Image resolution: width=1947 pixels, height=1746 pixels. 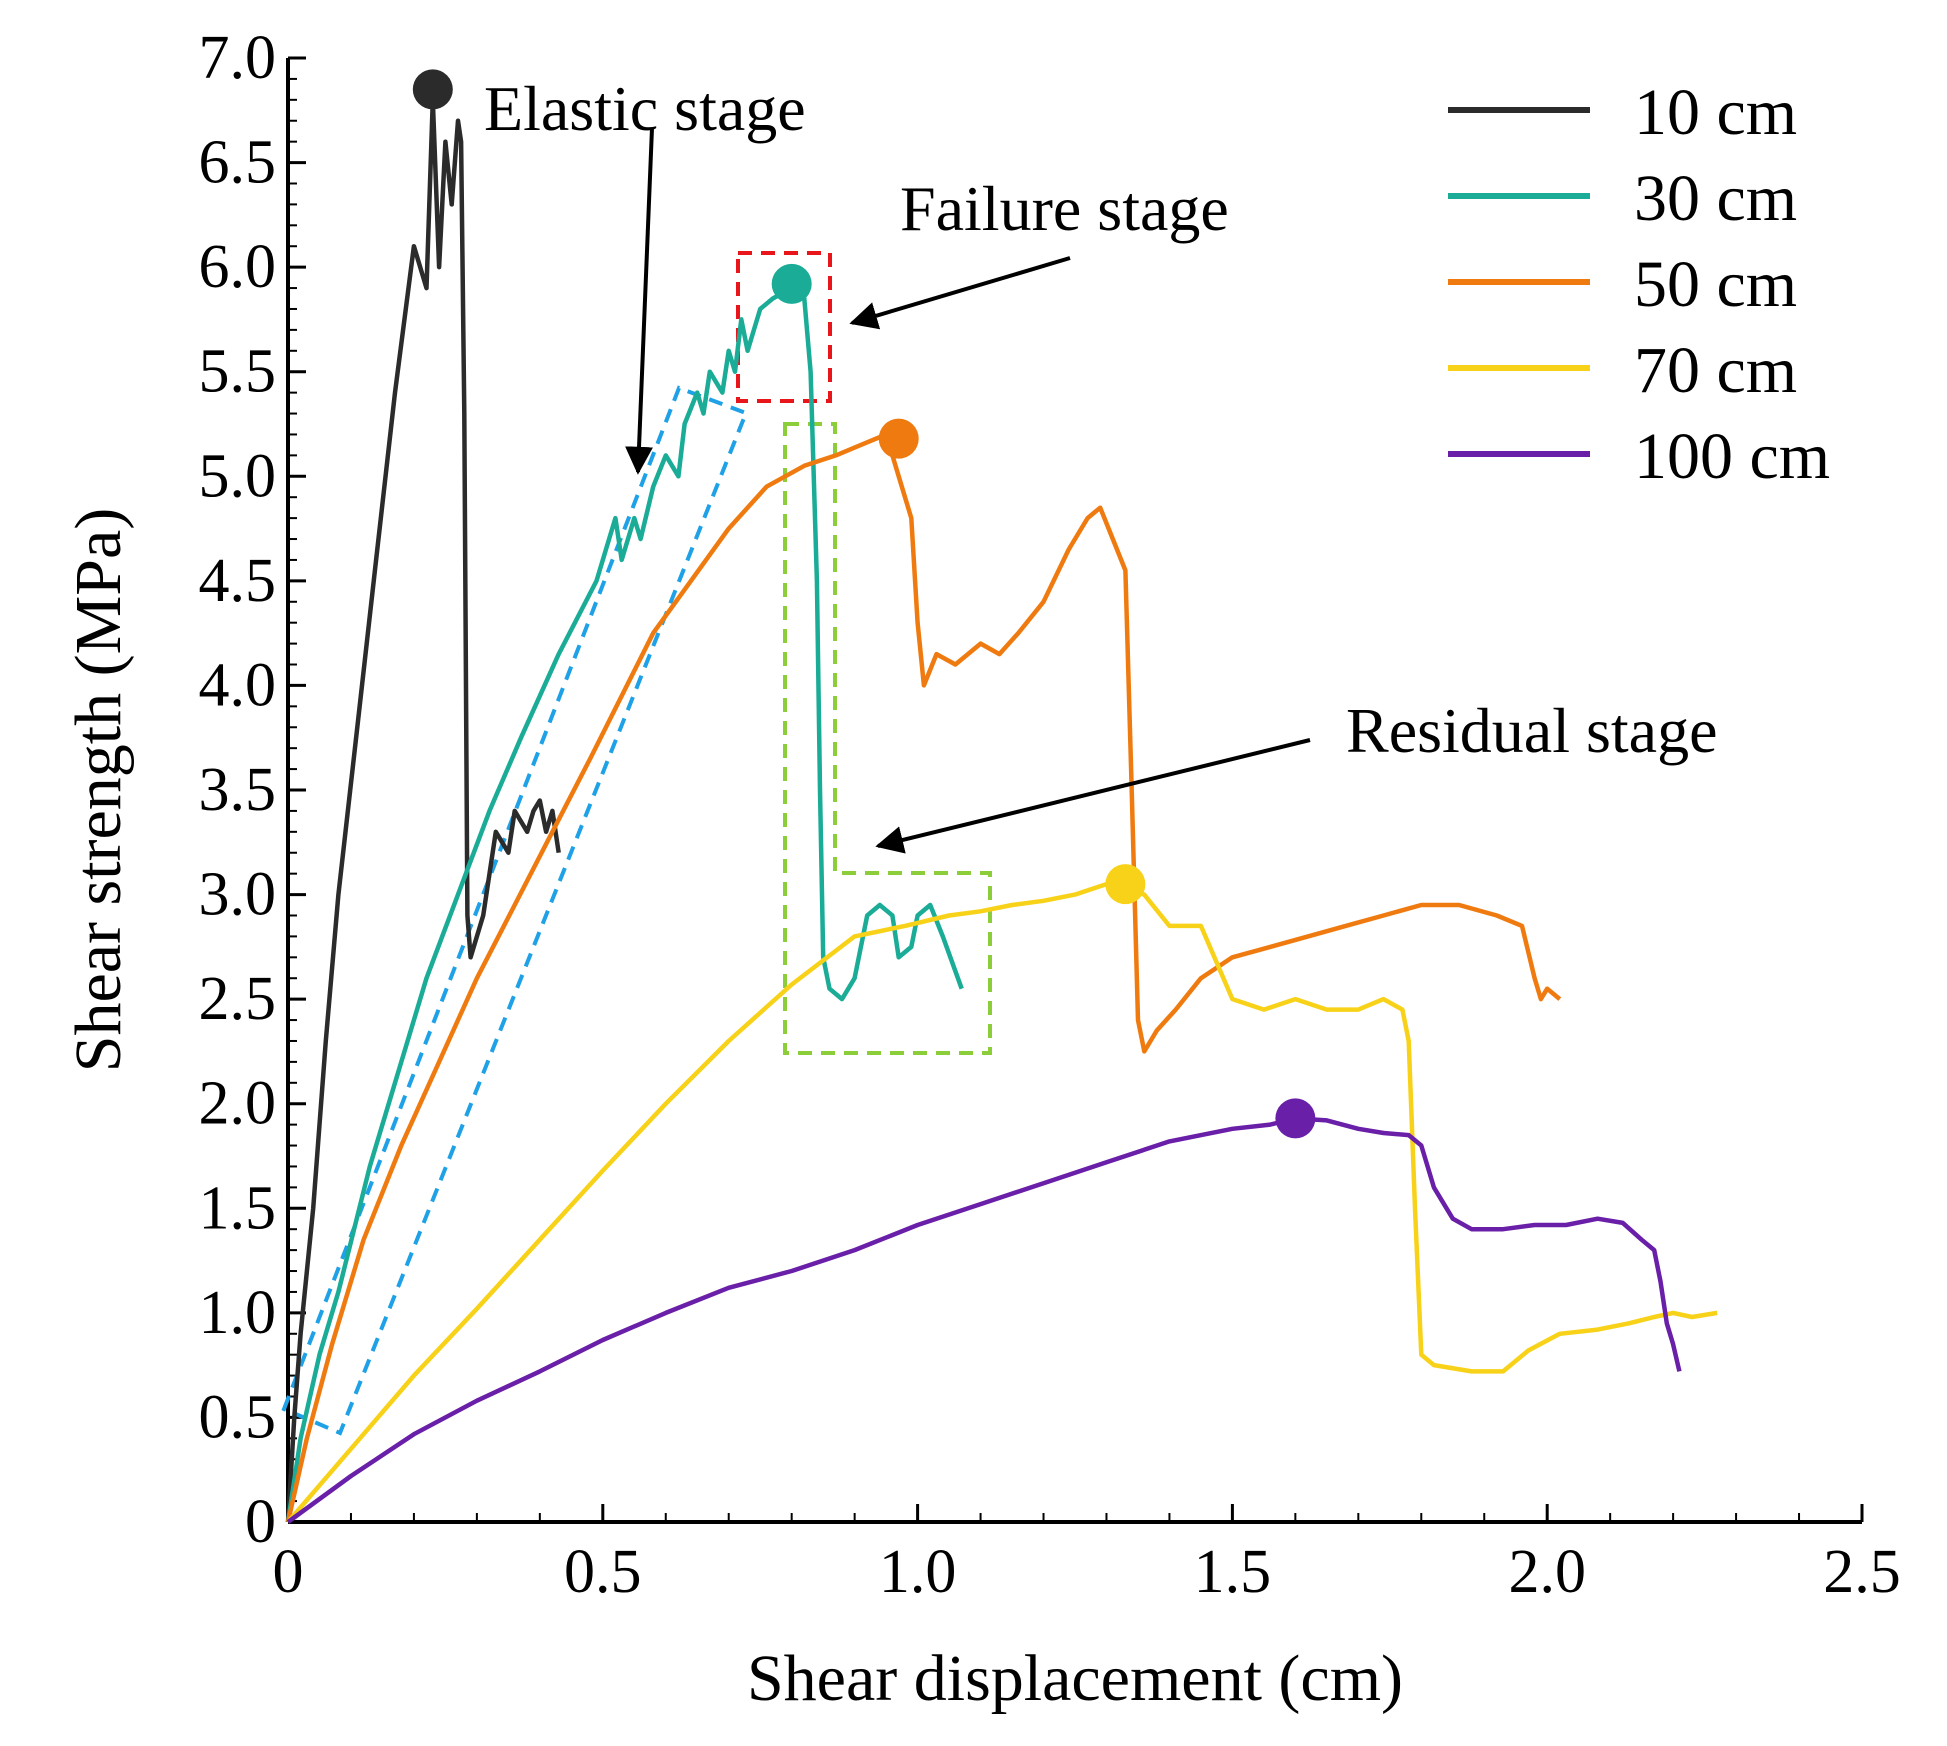 I want to click on y-tick-label: 3.5, so click(x=238, y=790).